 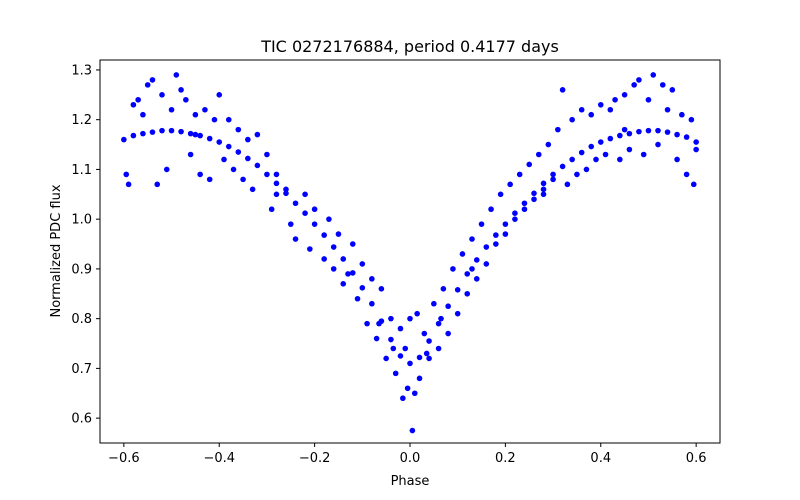 I want to click on y-tick-label: 0.8, so click(x=81, y=319).